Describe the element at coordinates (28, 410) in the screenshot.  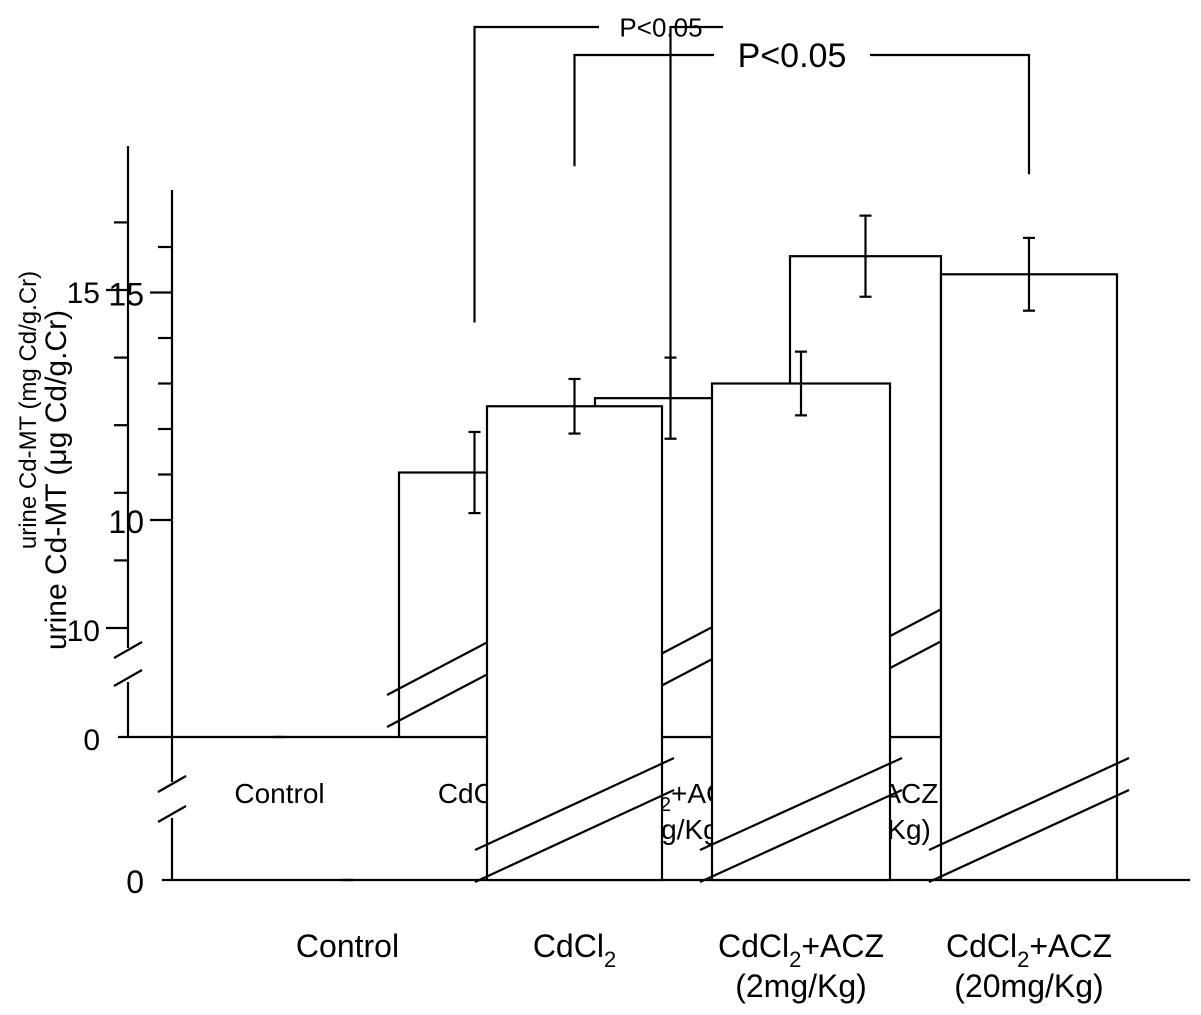
I see `y-axis-label: urine Cd-MT (mg Cd/g.Cr)` at that location.